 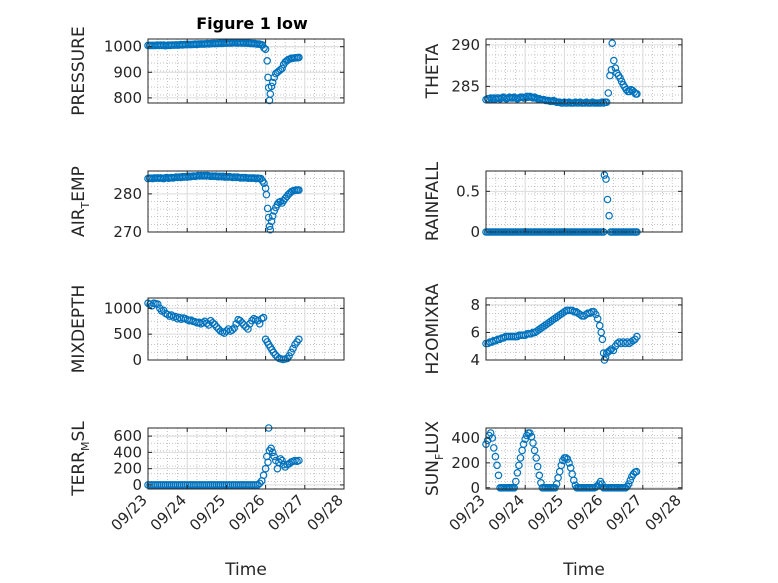 What do you see at coordinates (325, 512) in the screenshot?
I see `x-tick-label: 09/28` at bounding box center [325, 512].